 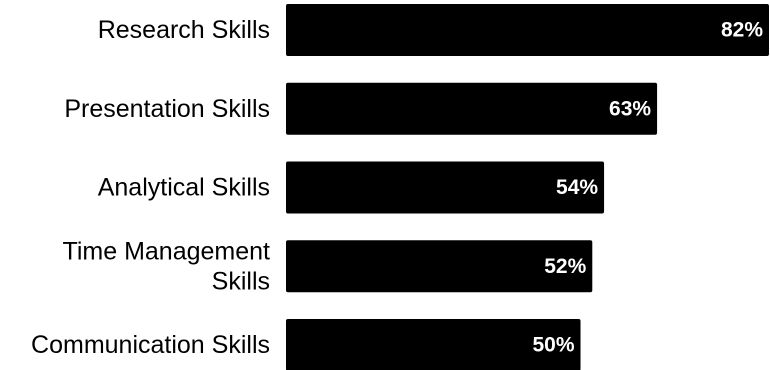 I want to click on category-label: Research Skills, so click(x=184, y=30).